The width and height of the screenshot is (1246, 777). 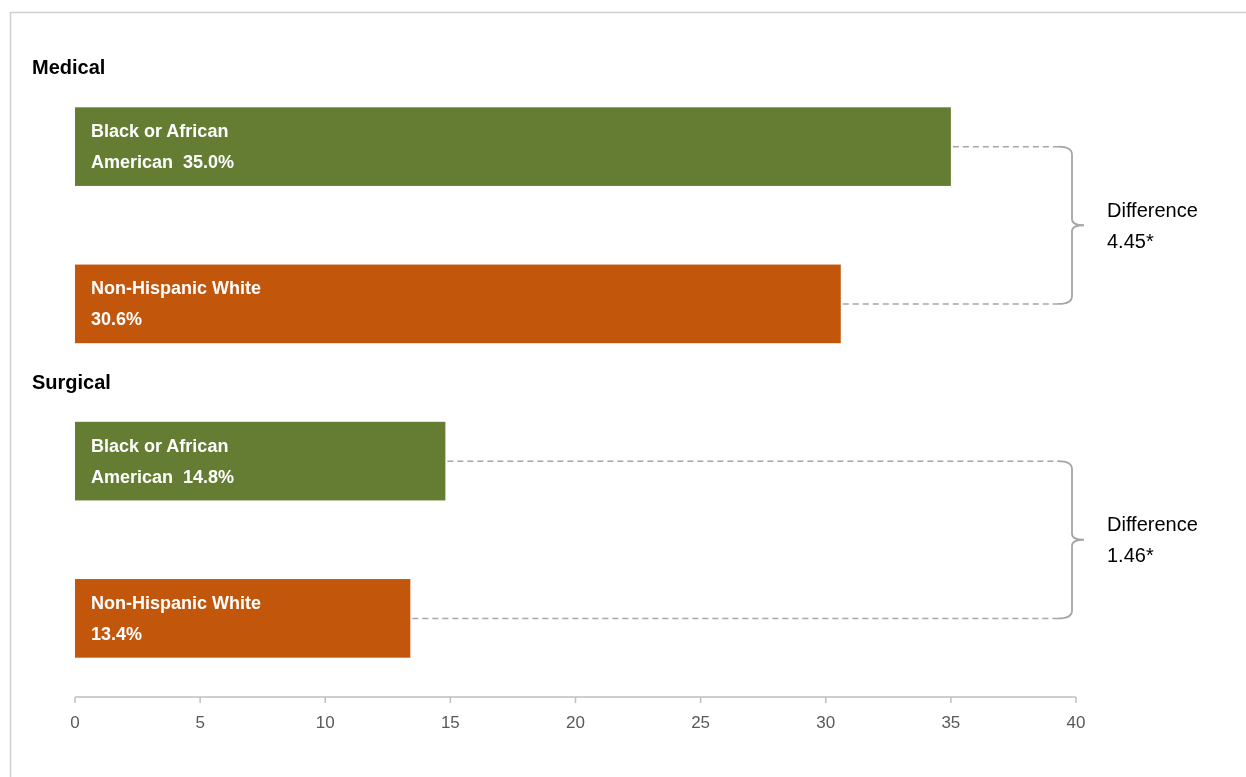 I want to click on y-tick-label: Surgical, so click(x=71, y=381).